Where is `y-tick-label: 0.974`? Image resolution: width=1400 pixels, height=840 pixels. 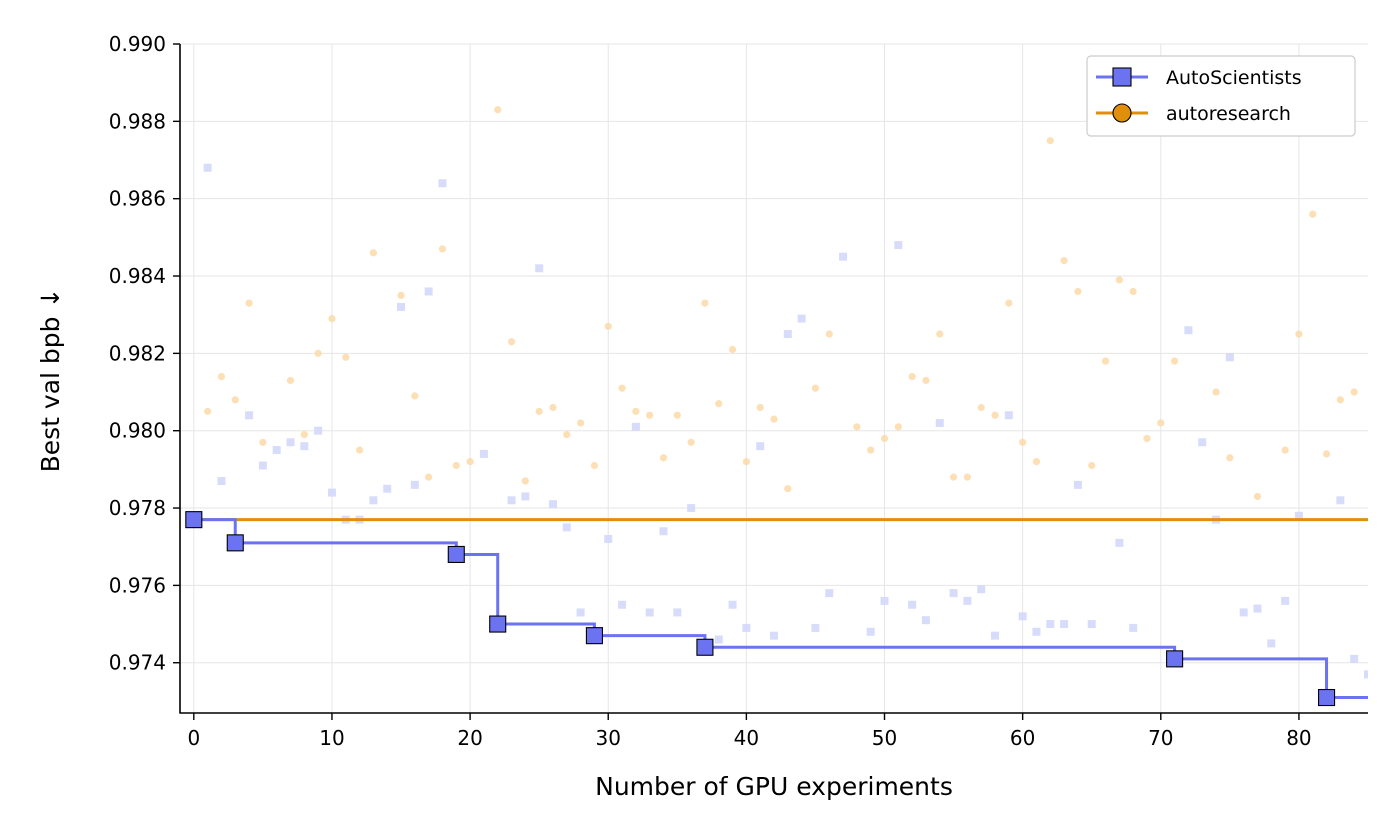 y-tick-label: 0.974 is located at coordinates (137, 663).